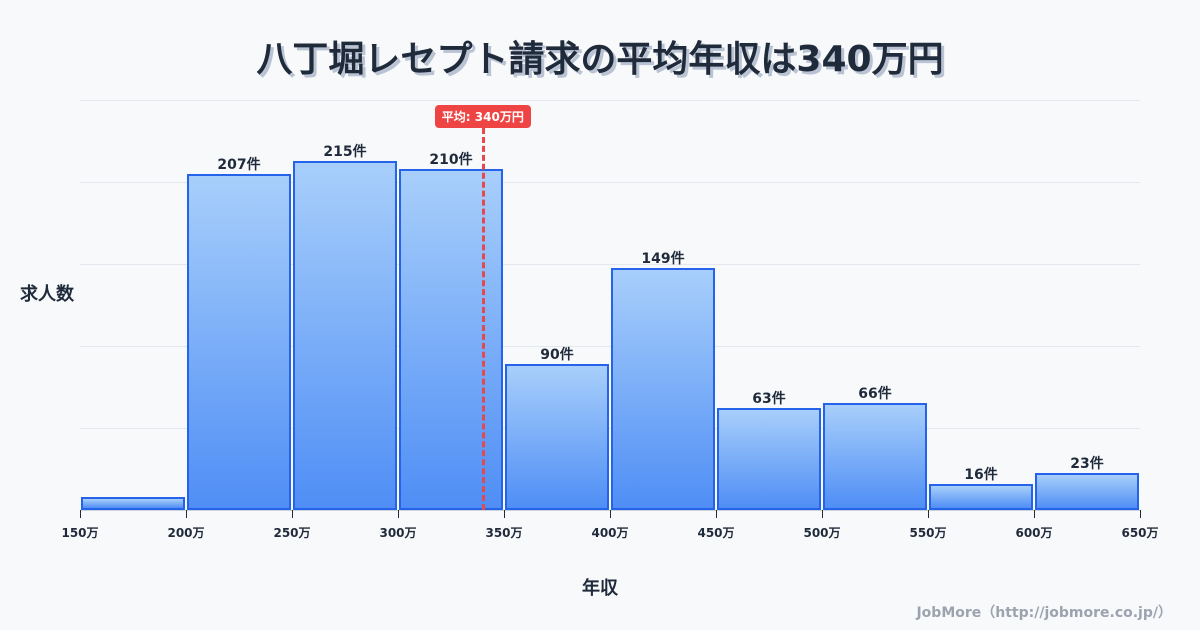  I want to click on bar-value-label: 149件, so click(663, 259).